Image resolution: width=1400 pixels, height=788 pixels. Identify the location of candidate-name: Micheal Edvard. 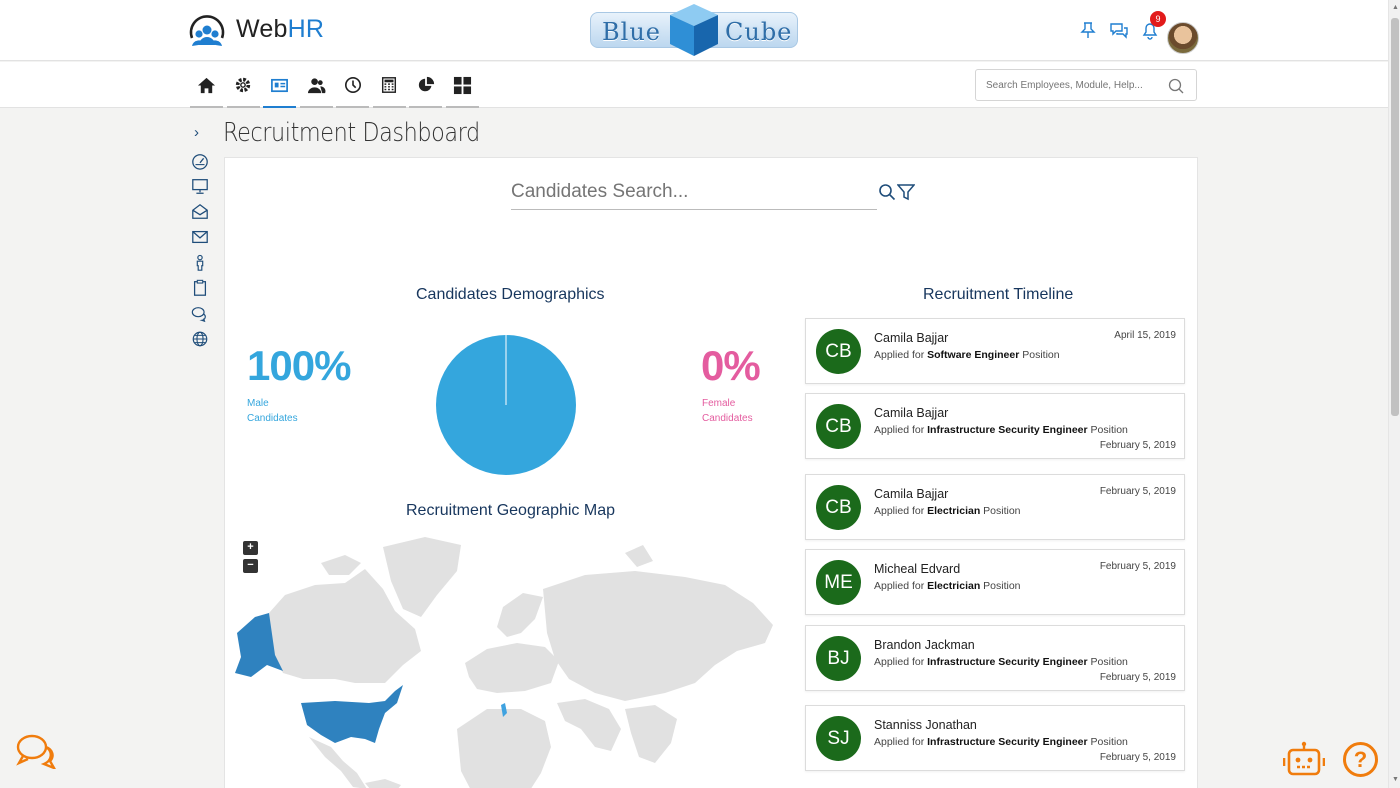
(917, 569).